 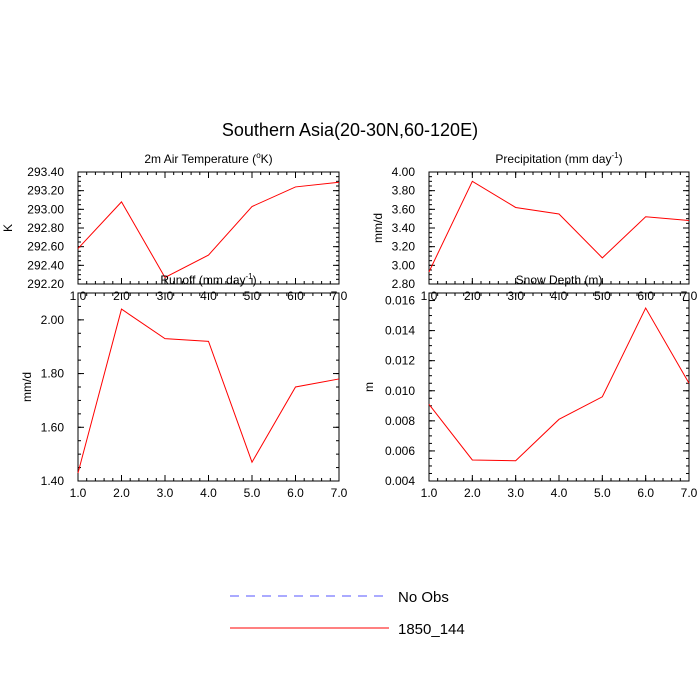 I want to click on y-tick-label: 3.40, so click(x=404, y=228).